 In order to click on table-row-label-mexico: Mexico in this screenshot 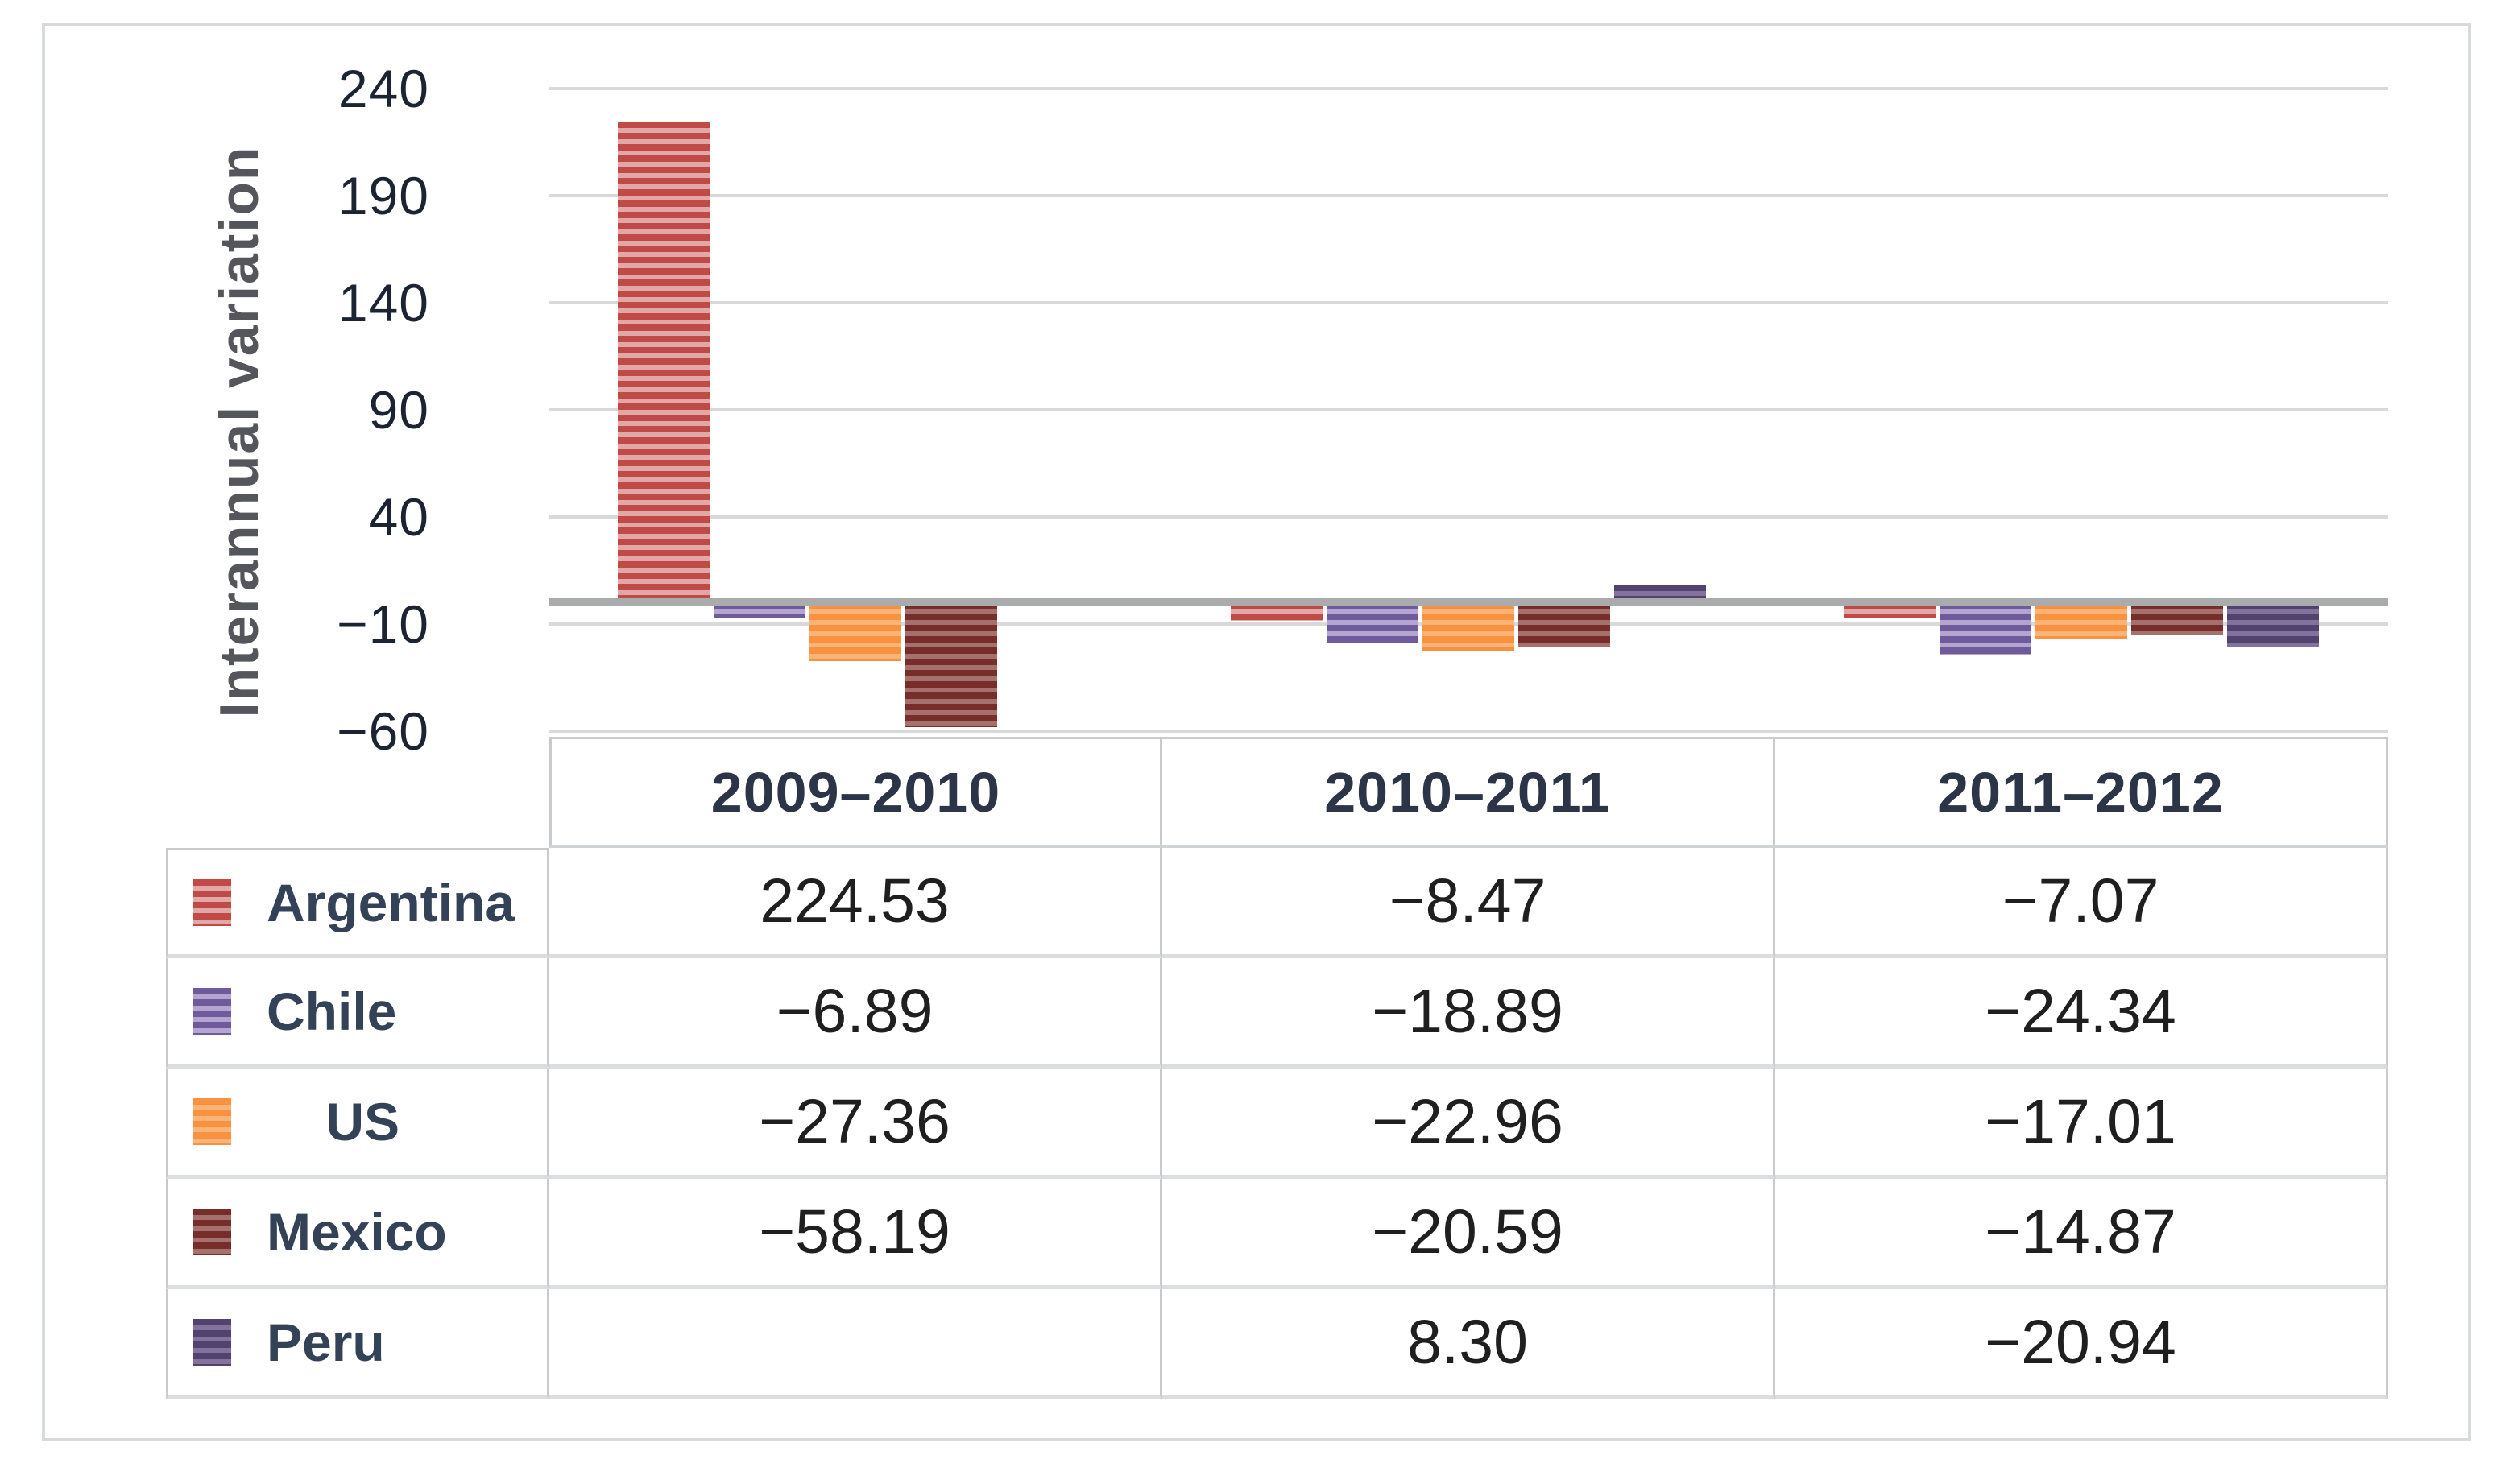, I will do `click(357, 1234)`.